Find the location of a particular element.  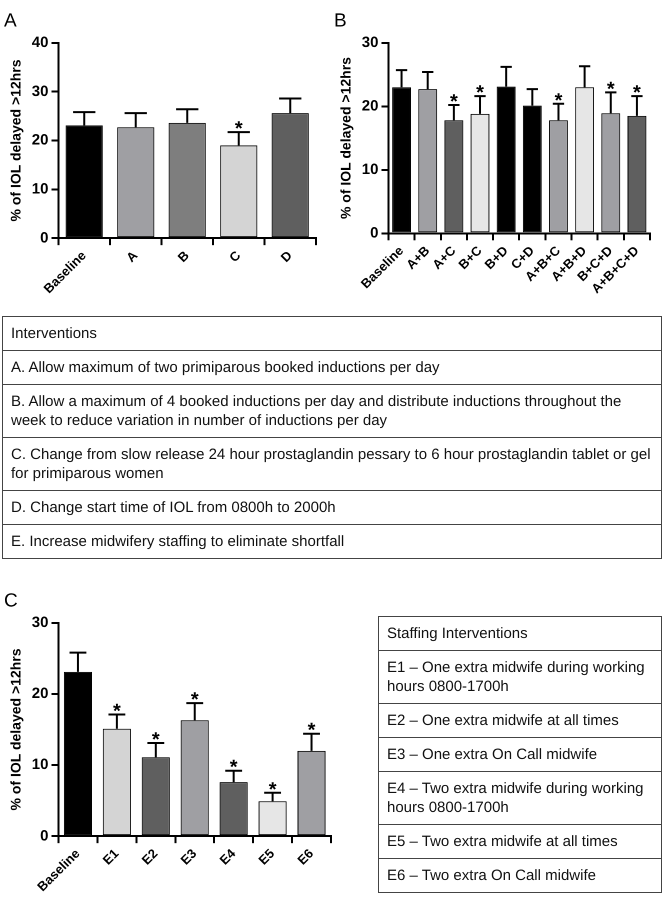

x-tick-label: E5 is located at coordinates (266, 857).